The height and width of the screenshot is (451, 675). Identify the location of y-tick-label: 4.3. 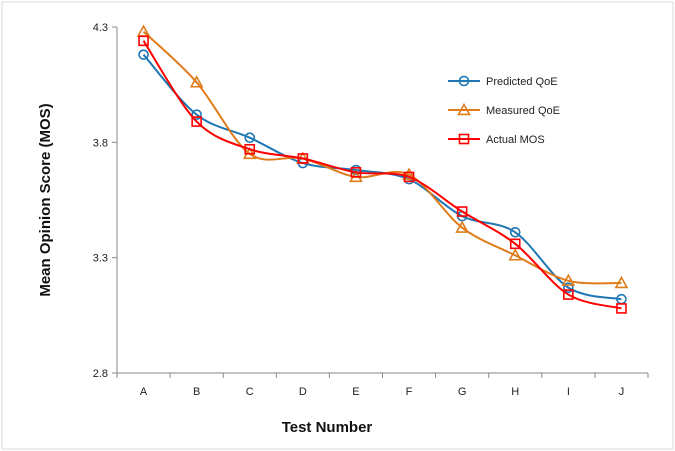
(100, 28).